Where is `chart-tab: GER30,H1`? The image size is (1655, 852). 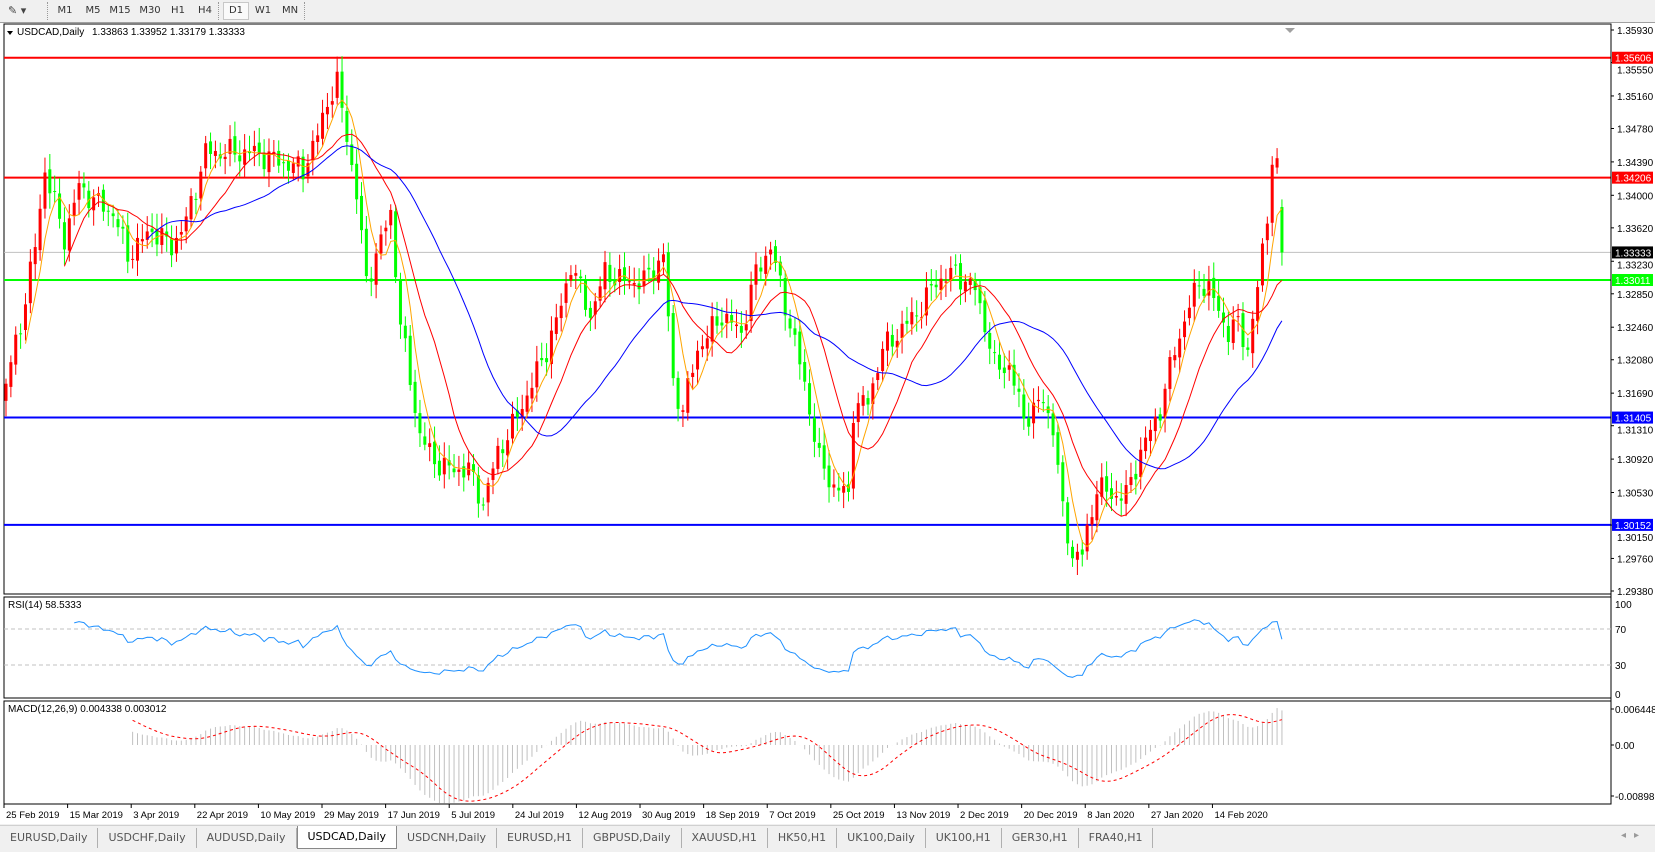
chart-tab: GER30,H1 is located at coordinates (1040, 838).